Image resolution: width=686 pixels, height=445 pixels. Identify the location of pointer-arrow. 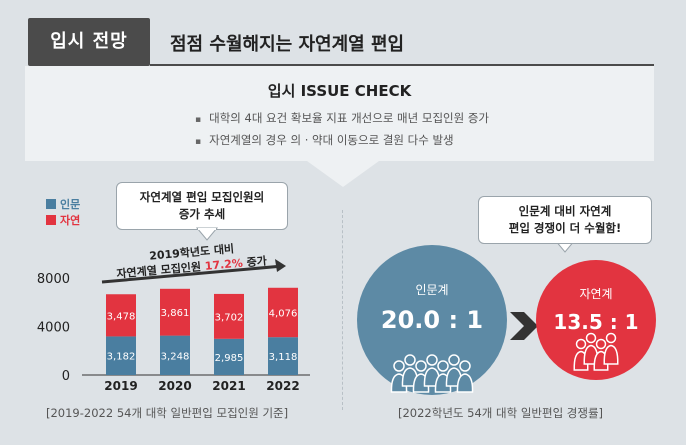
(343, 174).